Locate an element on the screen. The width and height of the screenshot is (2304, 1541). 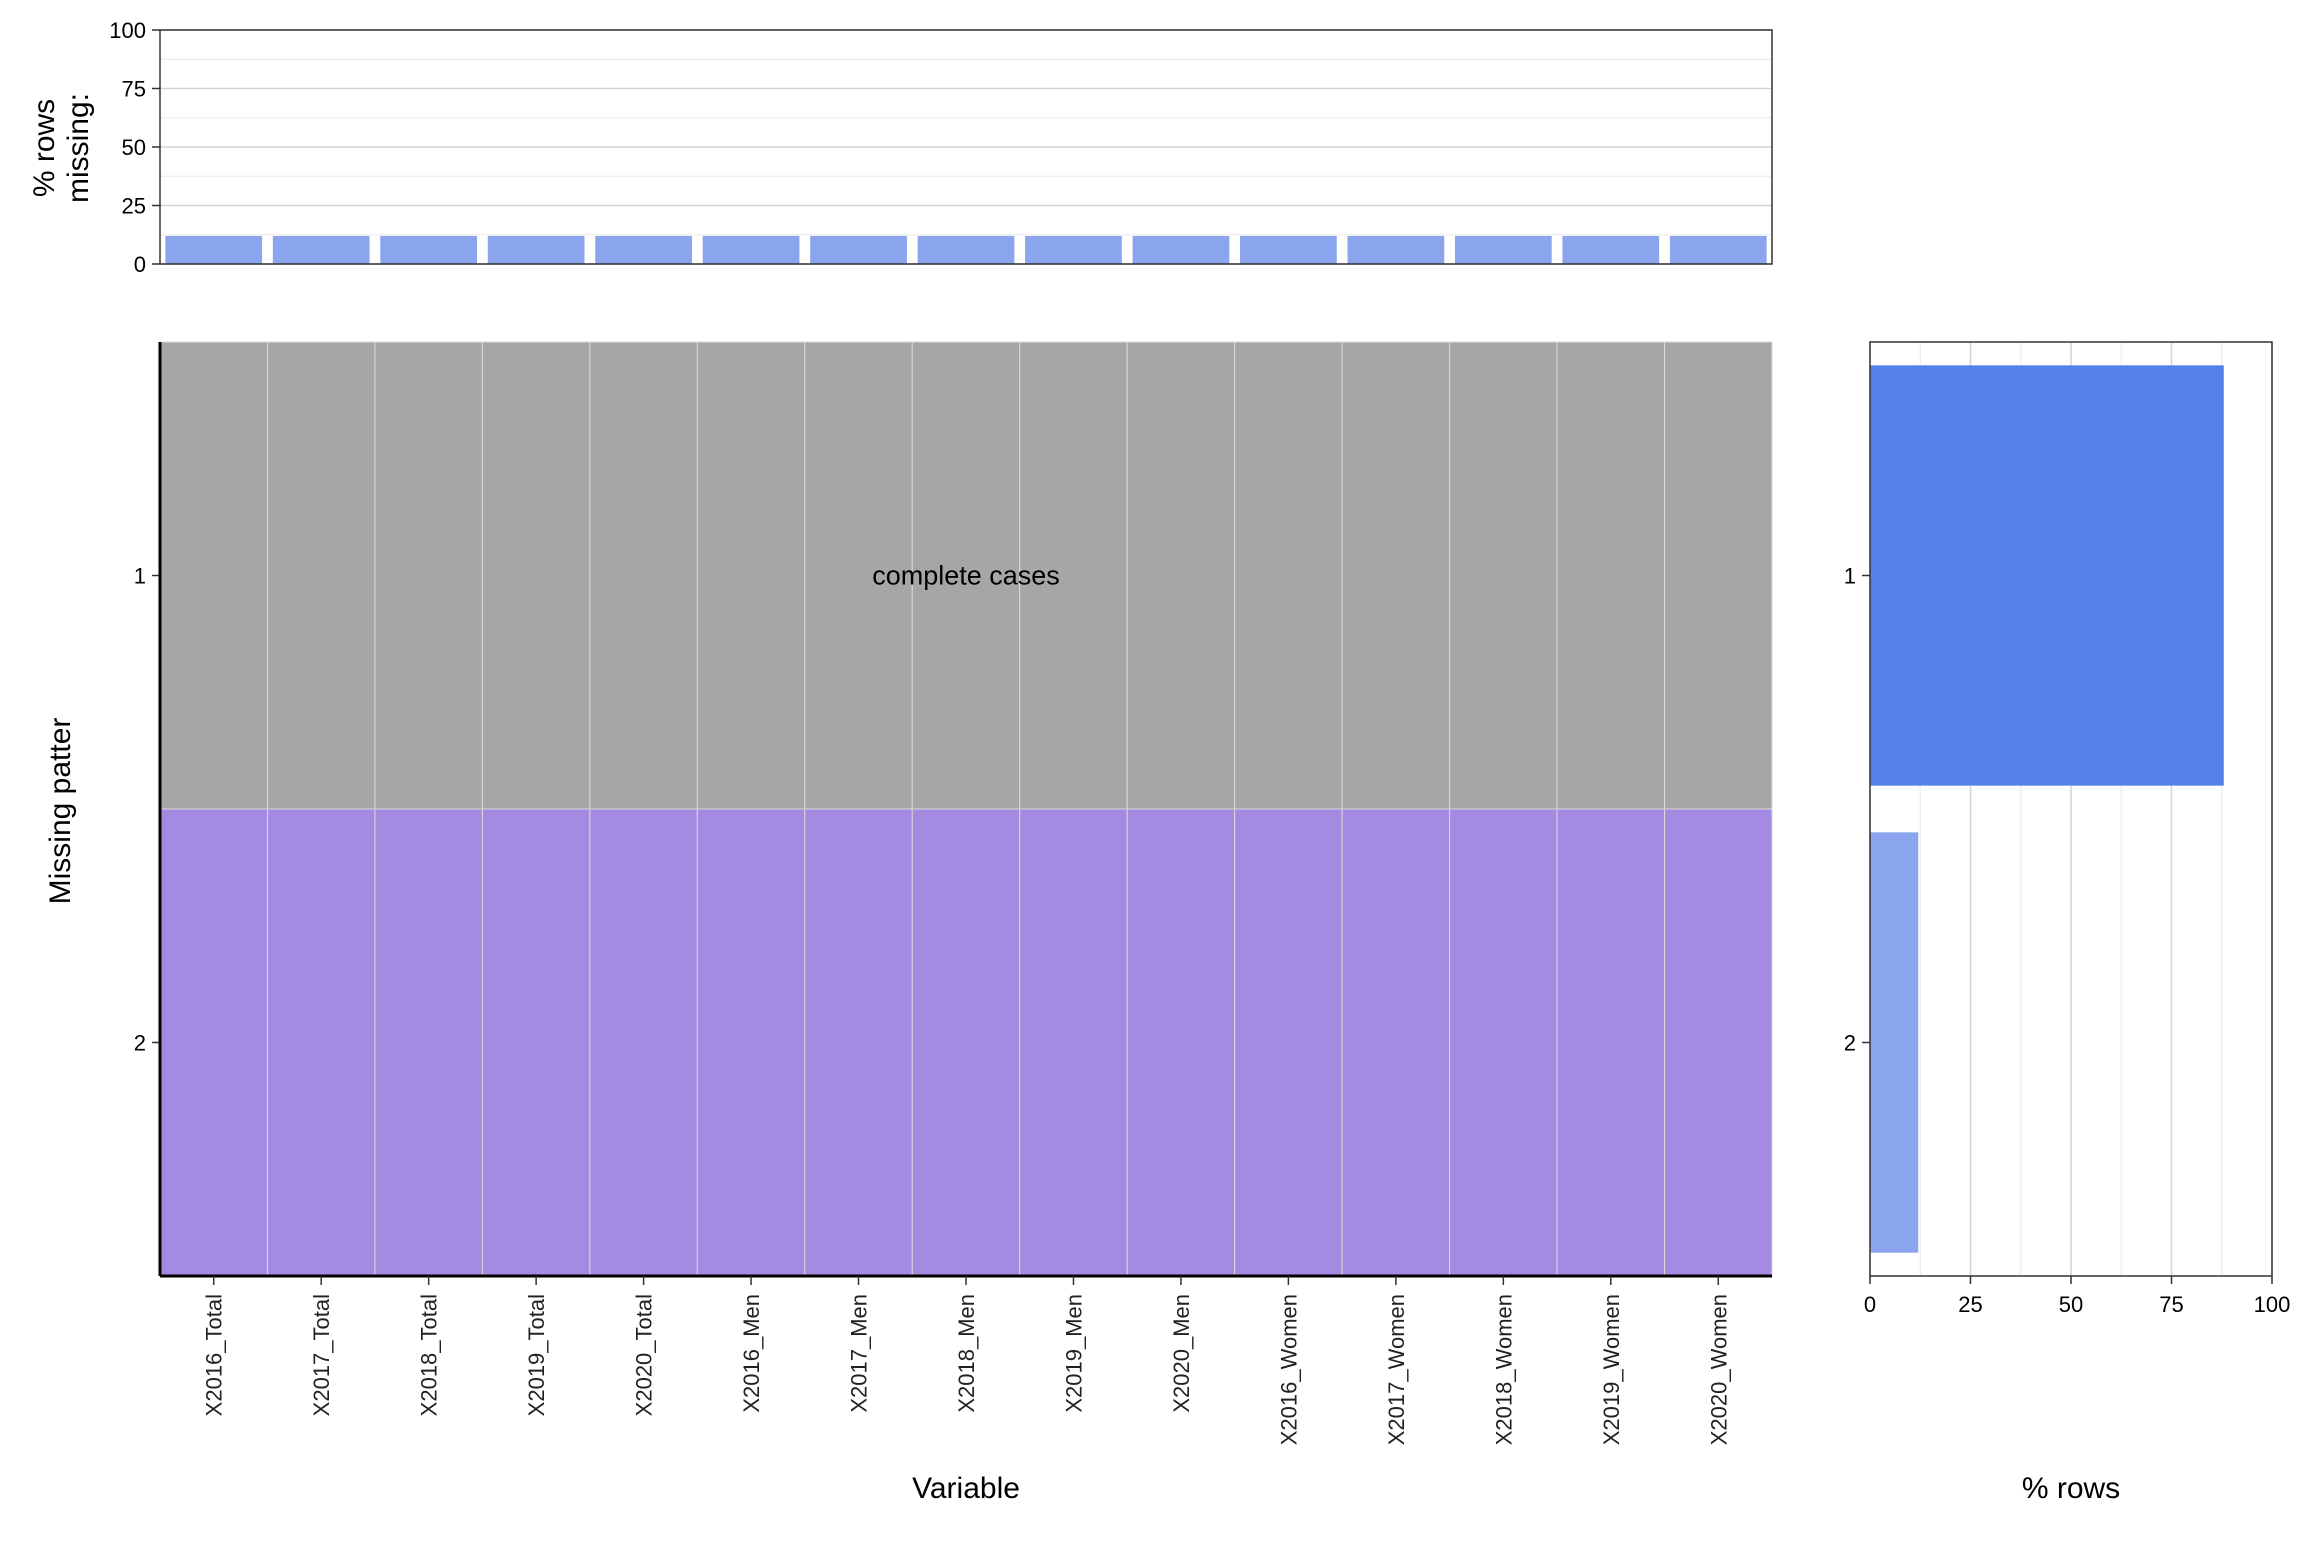
top-y-axis-title-line: % rows is located at coordinates (44, 148).